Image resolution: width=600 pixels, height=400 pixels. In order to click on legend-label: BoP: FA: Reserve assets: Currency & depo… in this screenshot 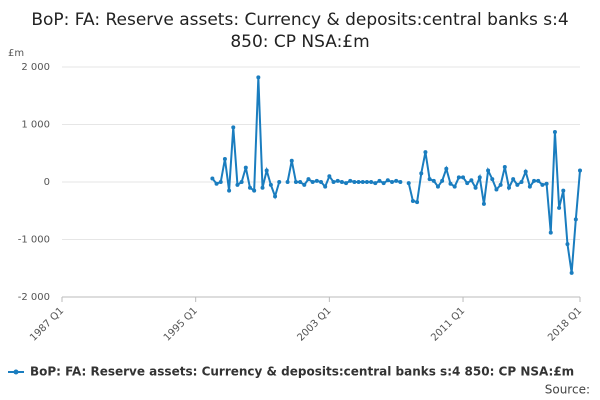, I will do `click(302, 372)`.